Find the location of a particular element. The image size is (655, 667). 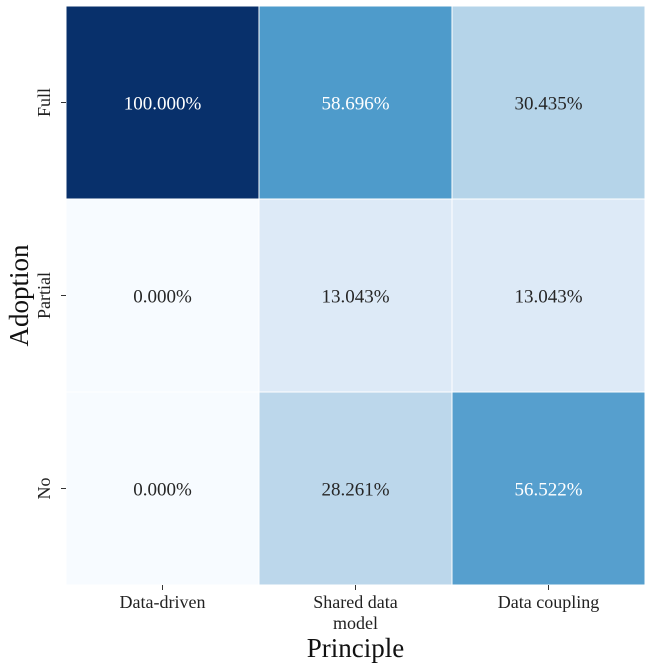

cell-value-label: 58.696% is located at coordinates (355, 104).